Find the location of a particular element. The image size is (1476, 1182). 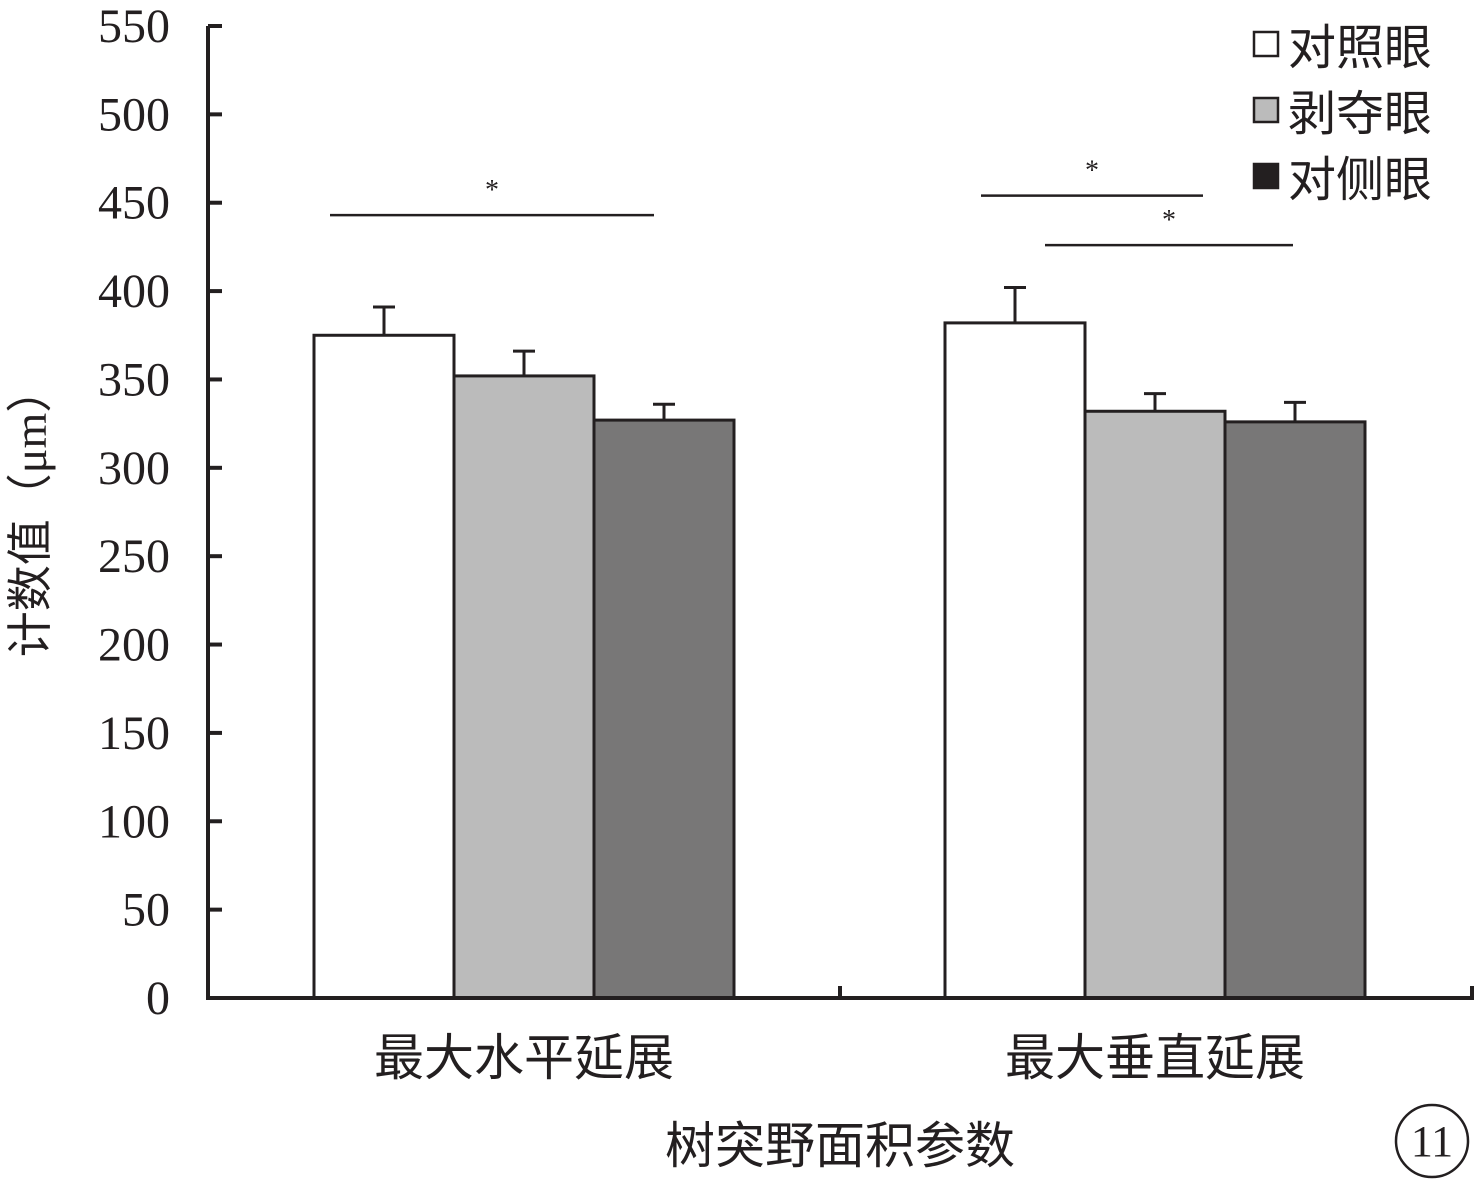

panel-label-circle is located at coordinates (1432, 1141).